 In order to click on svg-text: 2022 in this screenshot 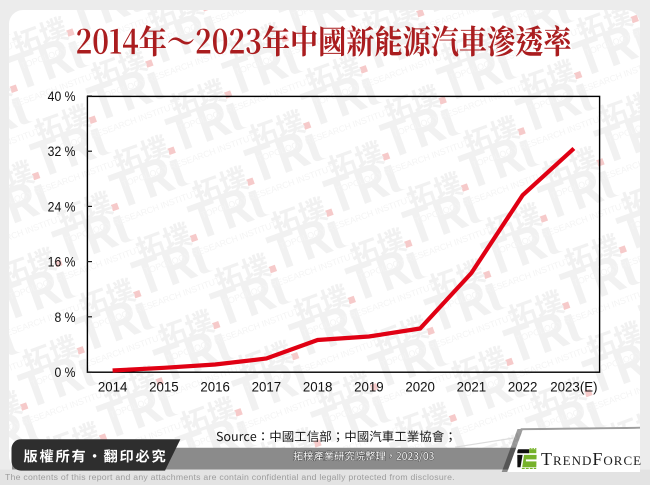, I will do `click(523, 386)`.